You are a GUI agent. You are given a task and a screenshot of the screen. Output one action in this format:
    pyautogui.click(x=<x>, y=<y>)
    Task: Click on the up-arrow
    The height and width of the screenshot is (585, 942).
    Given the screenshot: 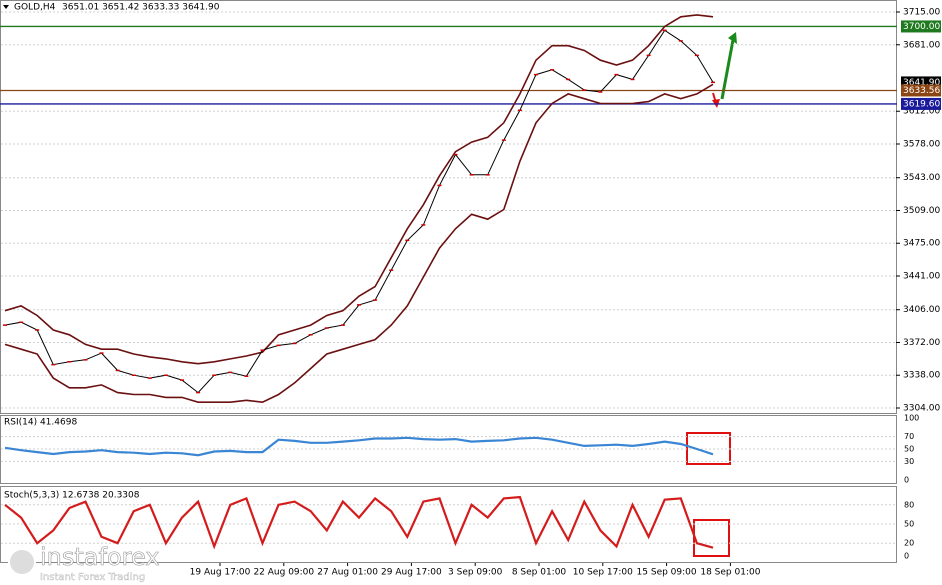 What is the action you would take?
    pyautogui.click(x=727, y=69)
    